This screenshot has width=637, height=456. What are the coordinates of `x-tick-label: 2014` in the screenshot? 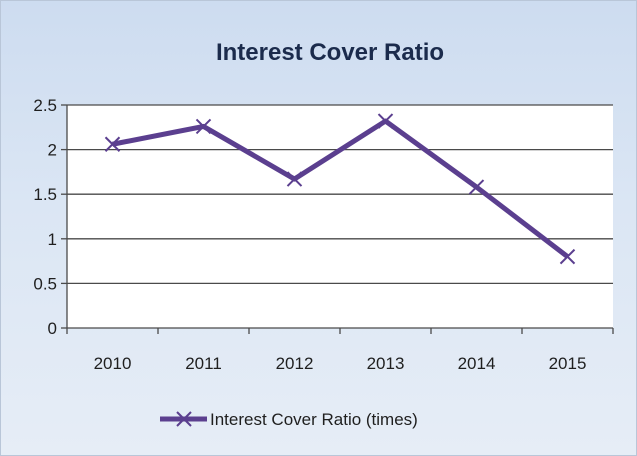 It's located at (477, 363).